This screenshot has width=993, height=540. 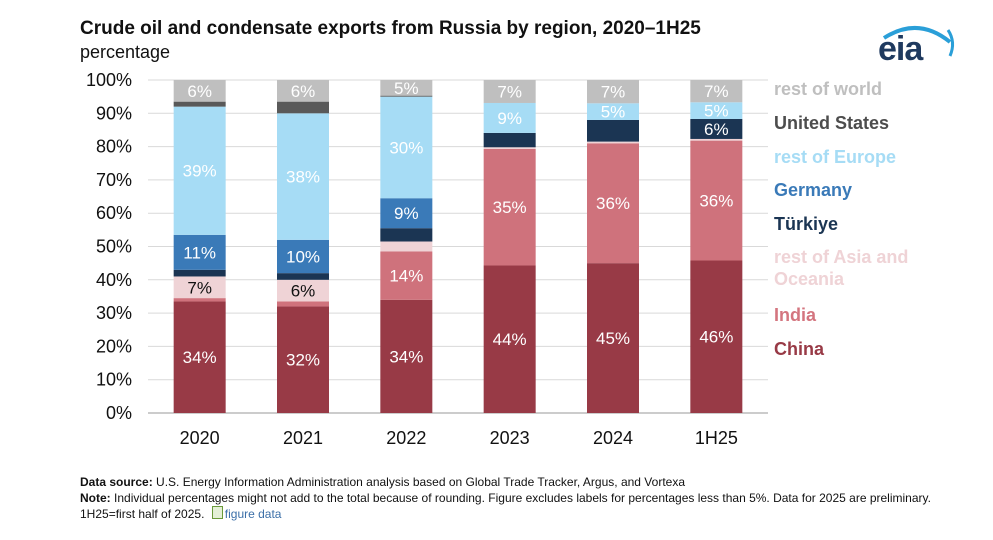 What do you see at coordinates (406, 438) in the screenshot?
I see `x-tick-label: 2022` at bounding box center [406, 438].